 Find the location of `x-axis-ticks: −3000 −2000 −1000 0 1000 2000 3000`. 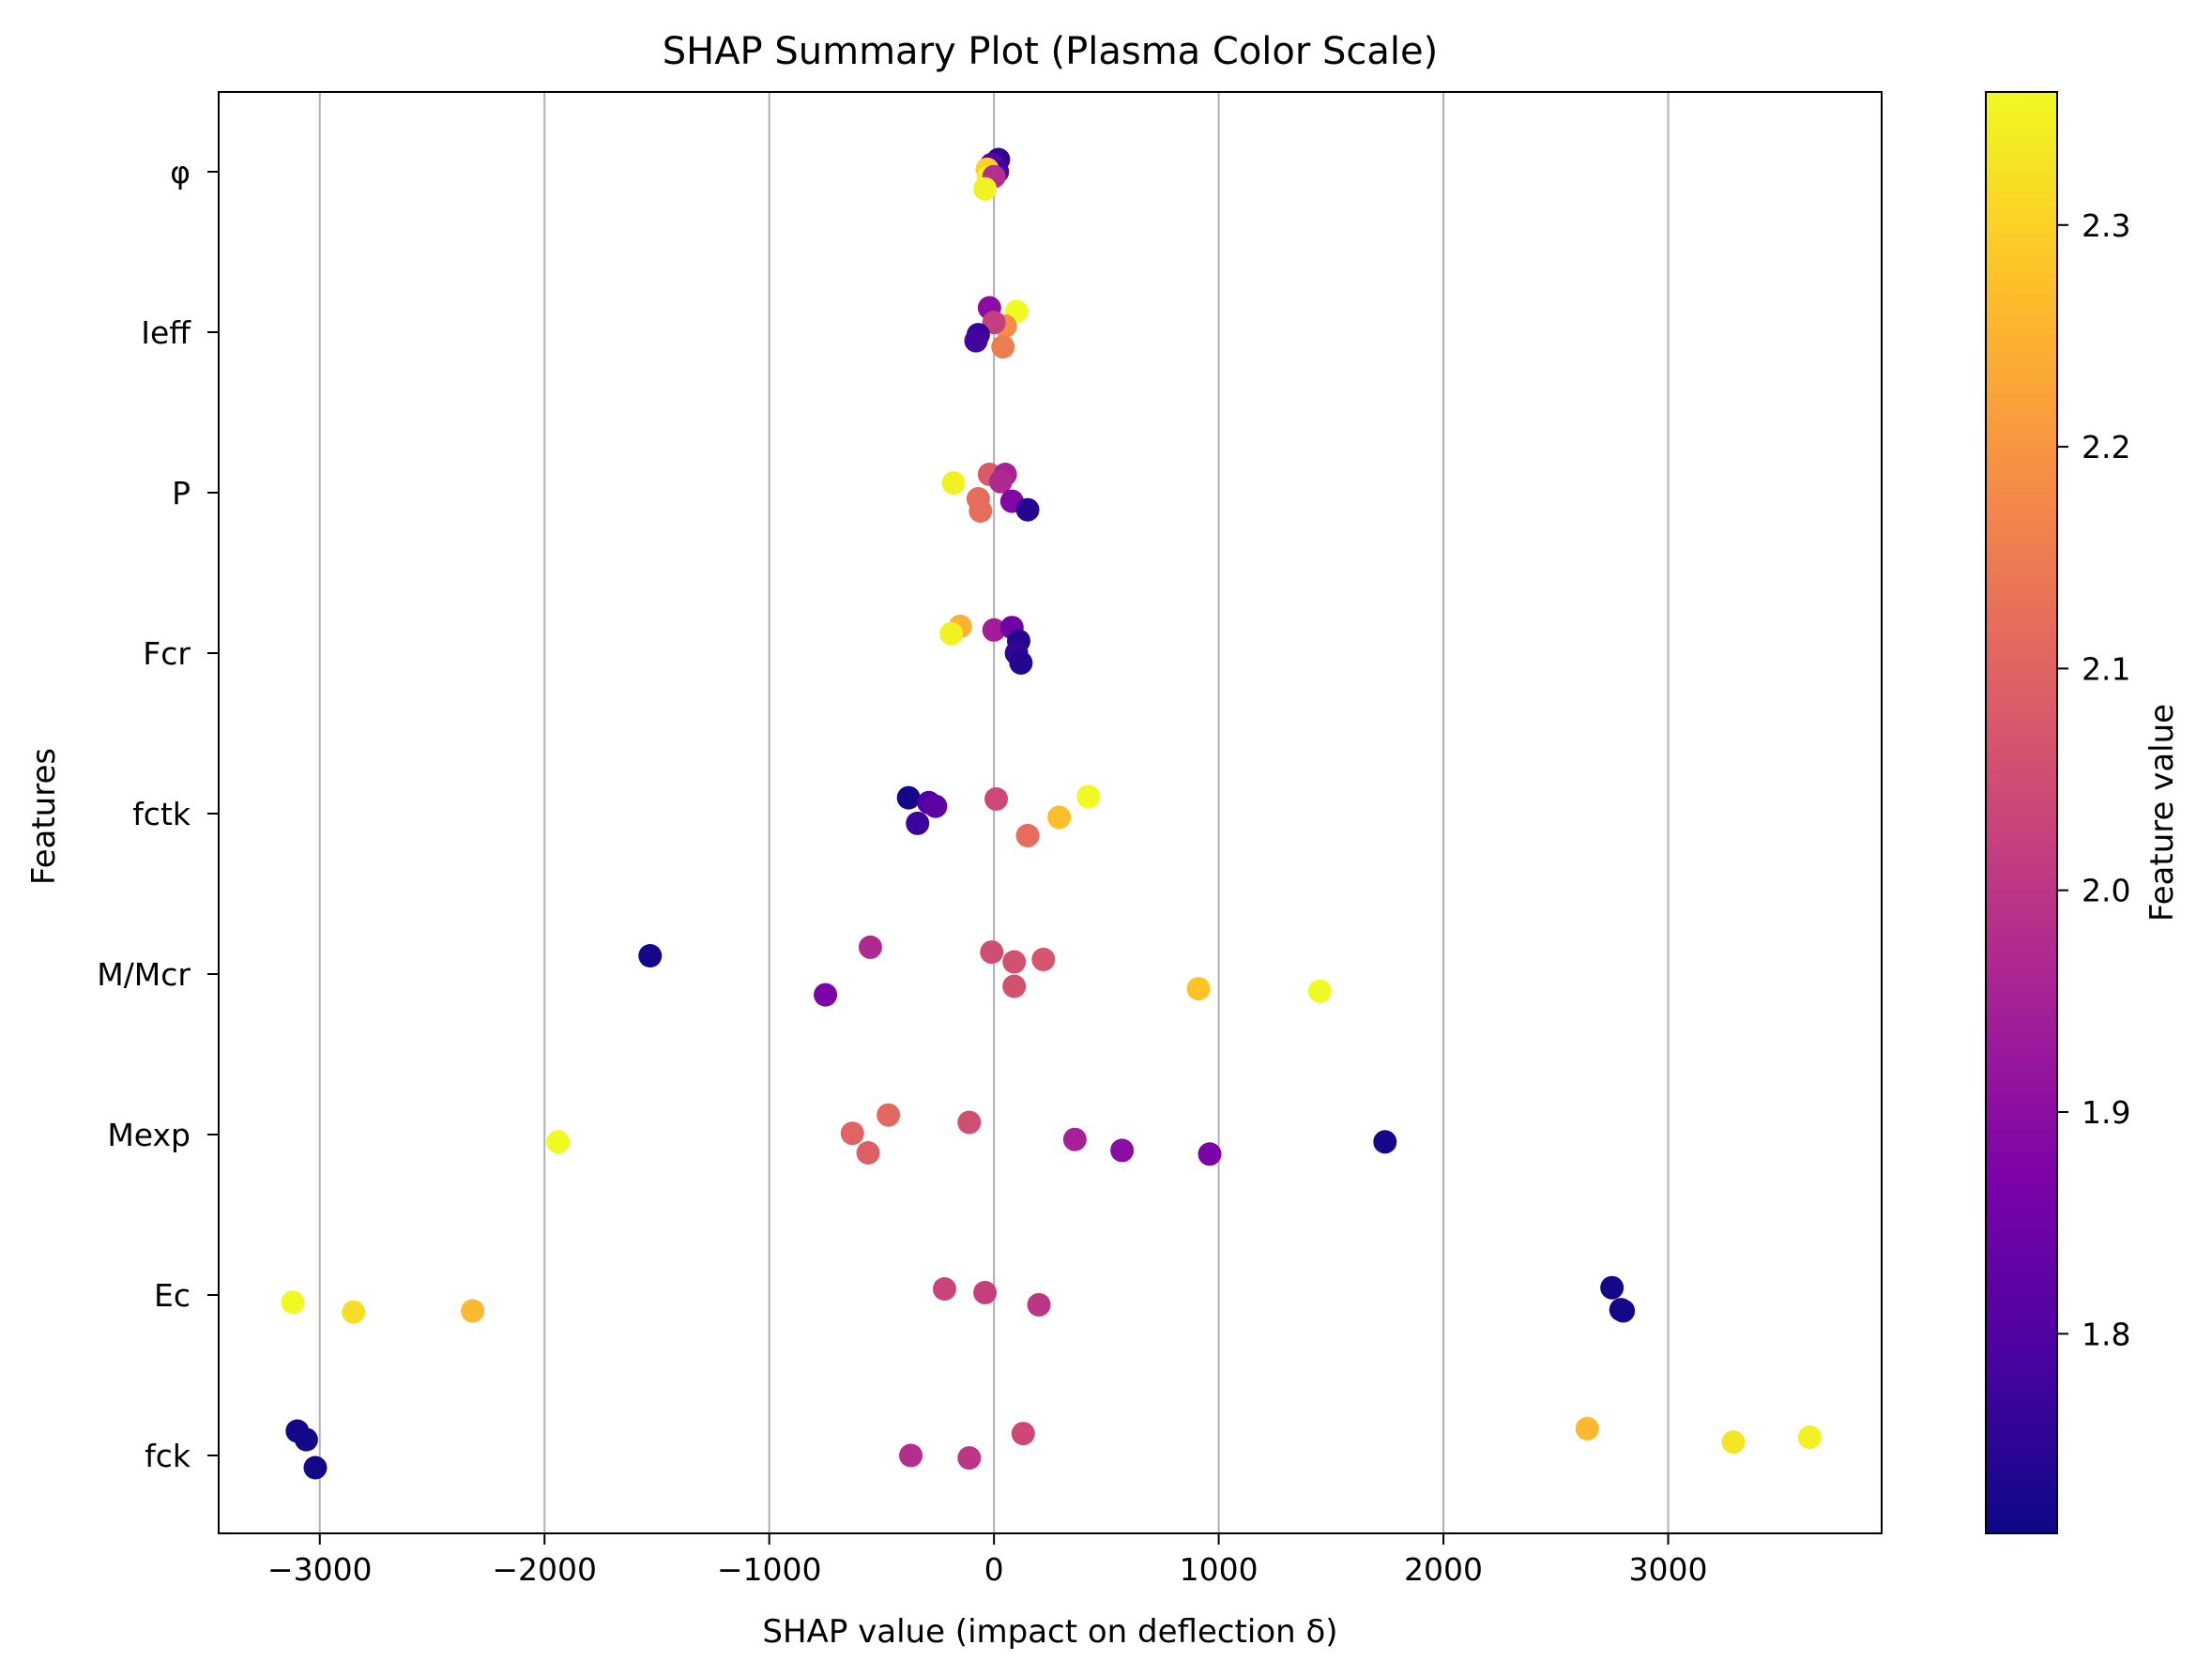

x-axis-ticks: −3000 −2000 −1000 0 1000 2000 3000 is located at coordinates (987, 1560).